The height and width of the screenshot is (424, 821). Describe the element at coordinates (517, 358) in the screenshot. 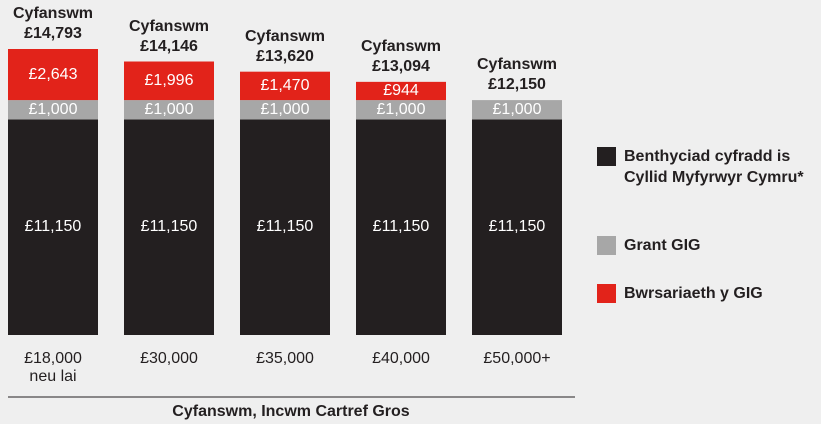

I see `x-tick-label: £50,000+` at that location.